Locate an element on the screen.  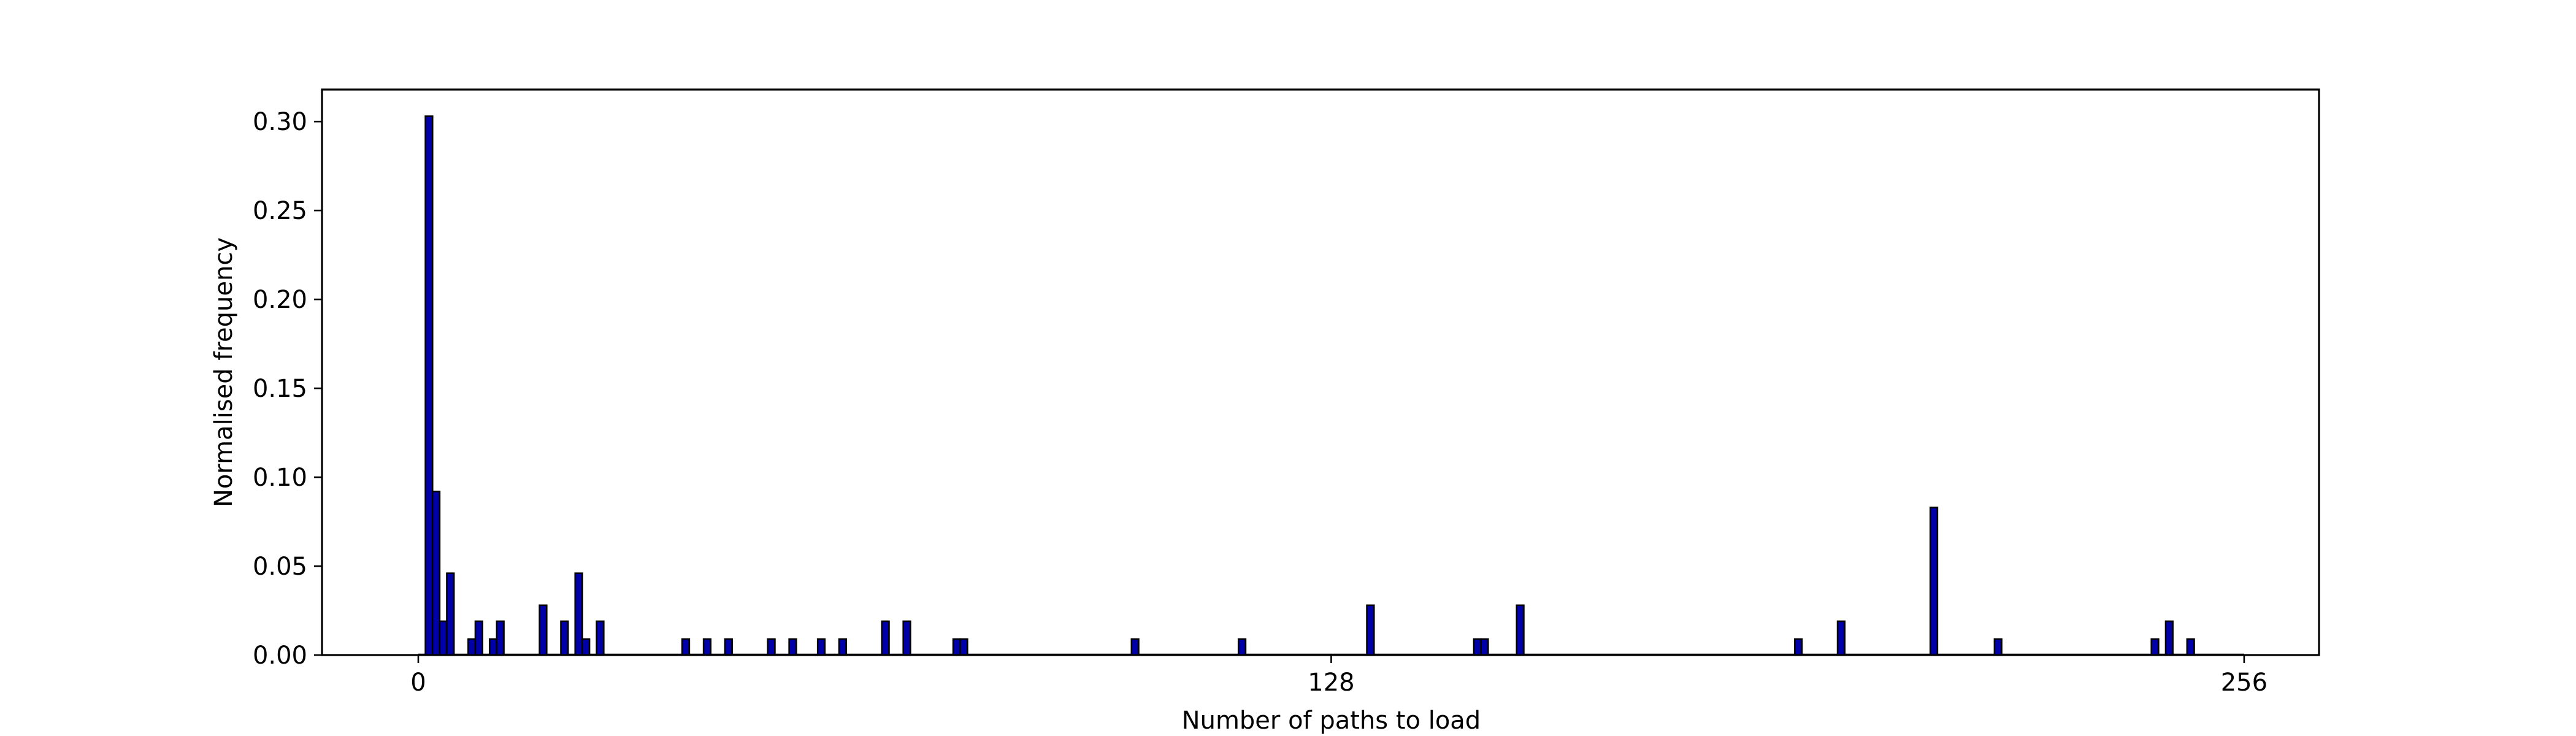
x-tick-label: 0 is located at coordinates (418, 683).